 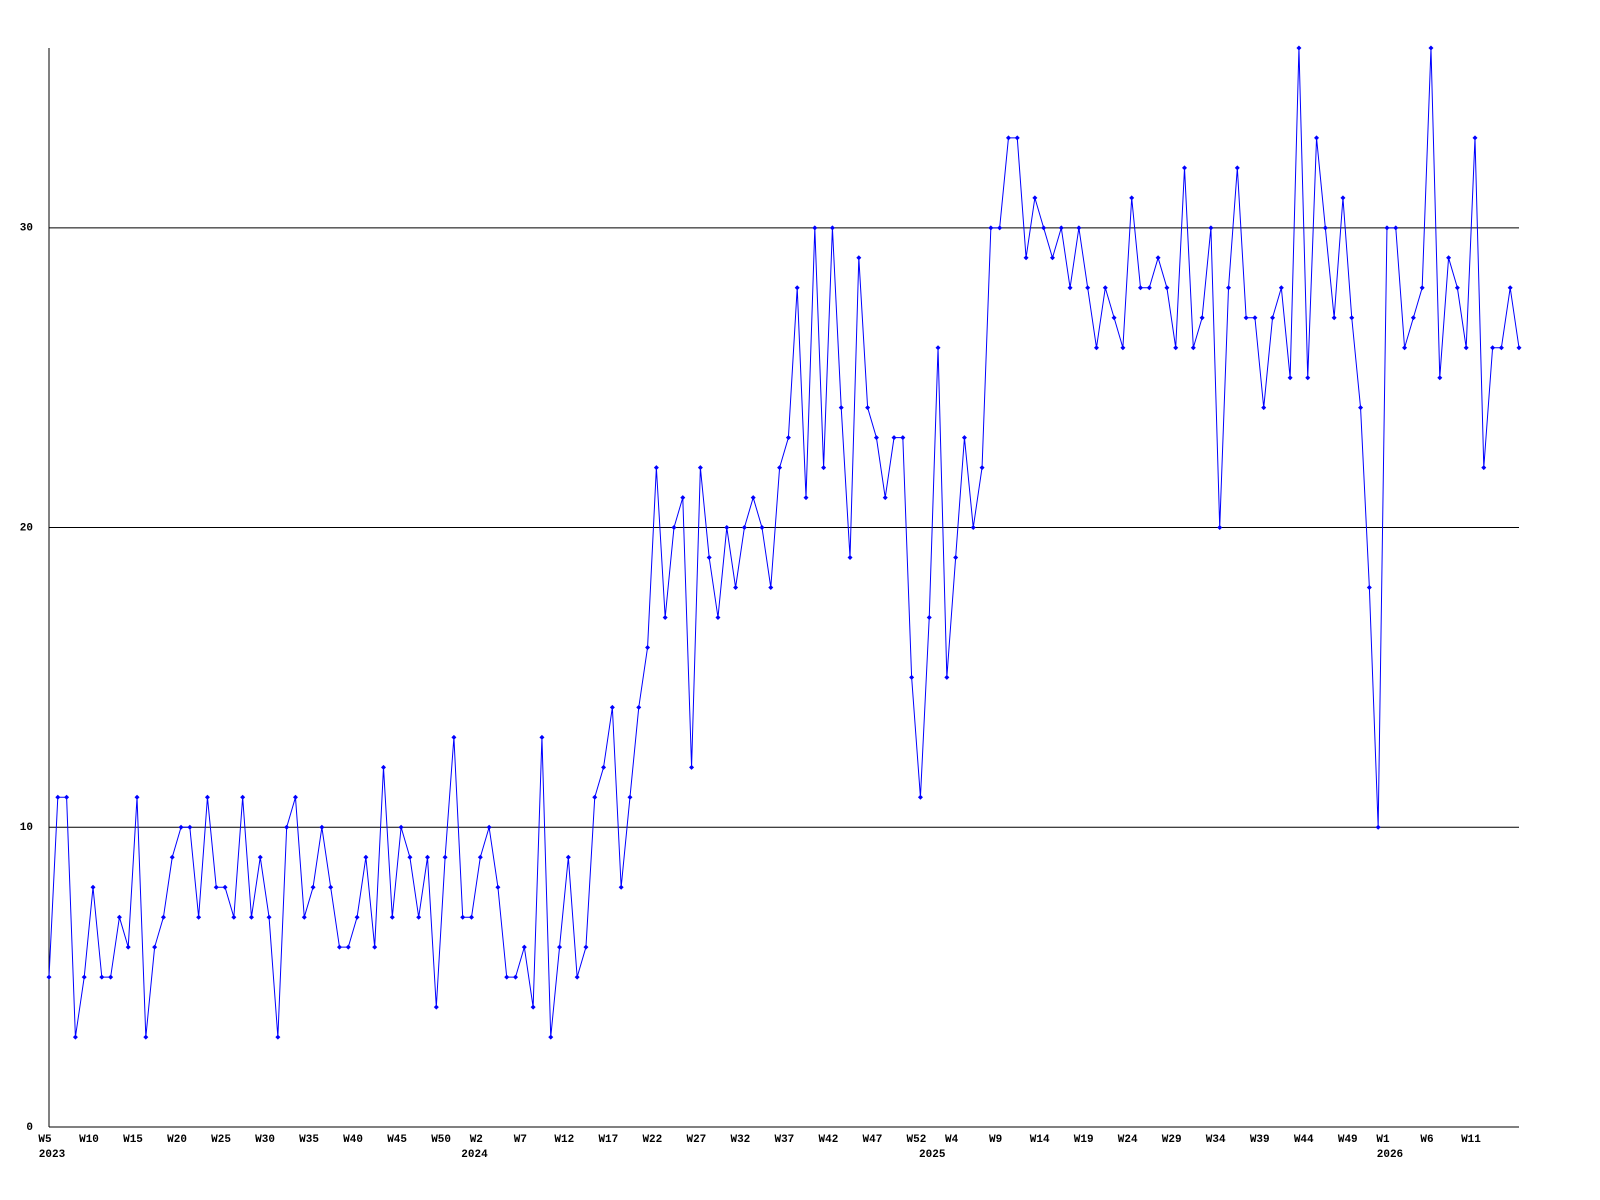 What do you see at coordinates (1172, 1140) in the screenshot?
I see `x-tick-label: W29` at bounding box center [1172, 1140].